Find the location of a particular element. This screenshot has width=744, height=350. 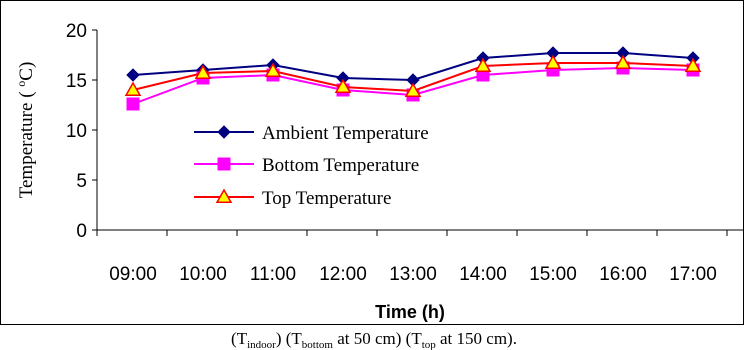

caption-part-1: (T is located at coordinates (239, 338).